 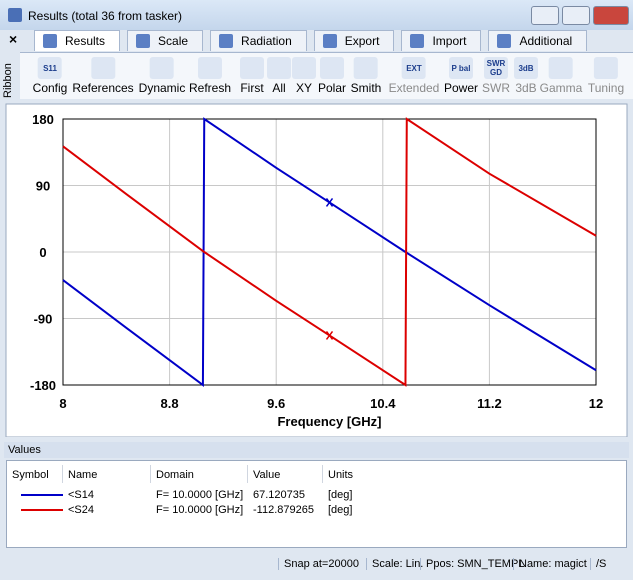 What do you see at coordinates (200, 495) in the screenshot?
I see `cell-domain: F= 10.0000 [GHz]` at bounding box center [200, 495].